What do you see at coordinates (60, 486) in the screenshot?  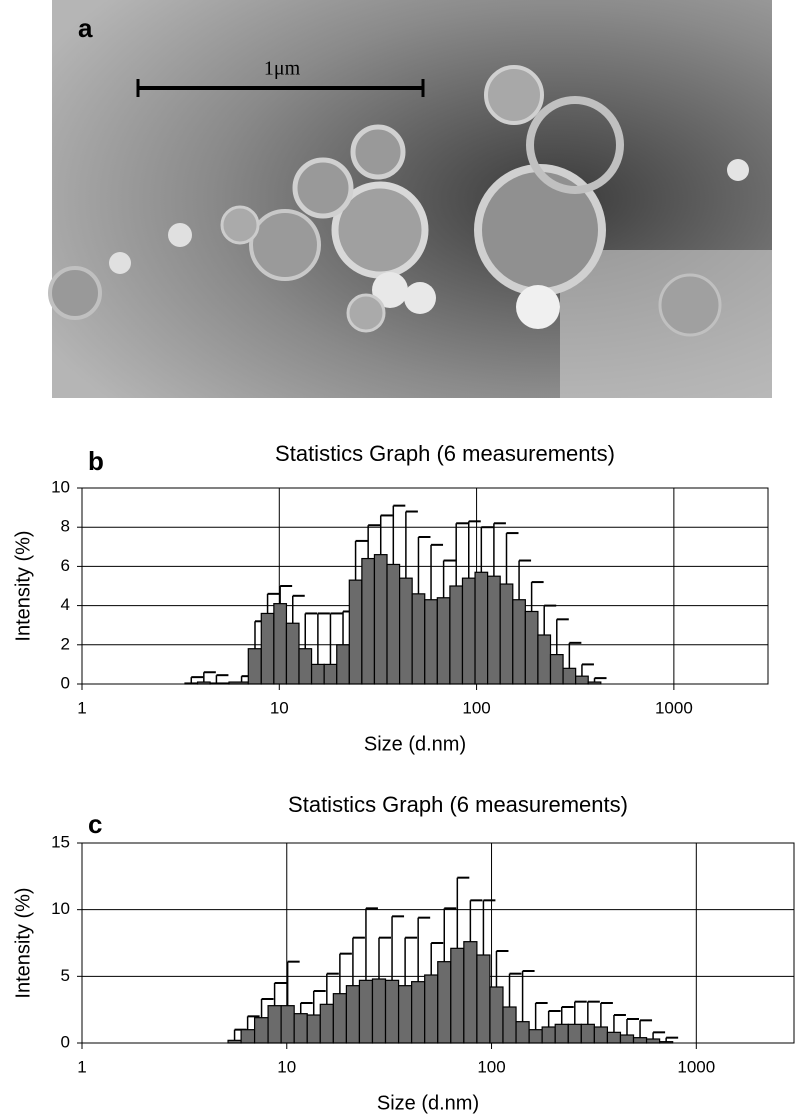 I see `y-tick-label: 10` at bounding box center [60, 486].